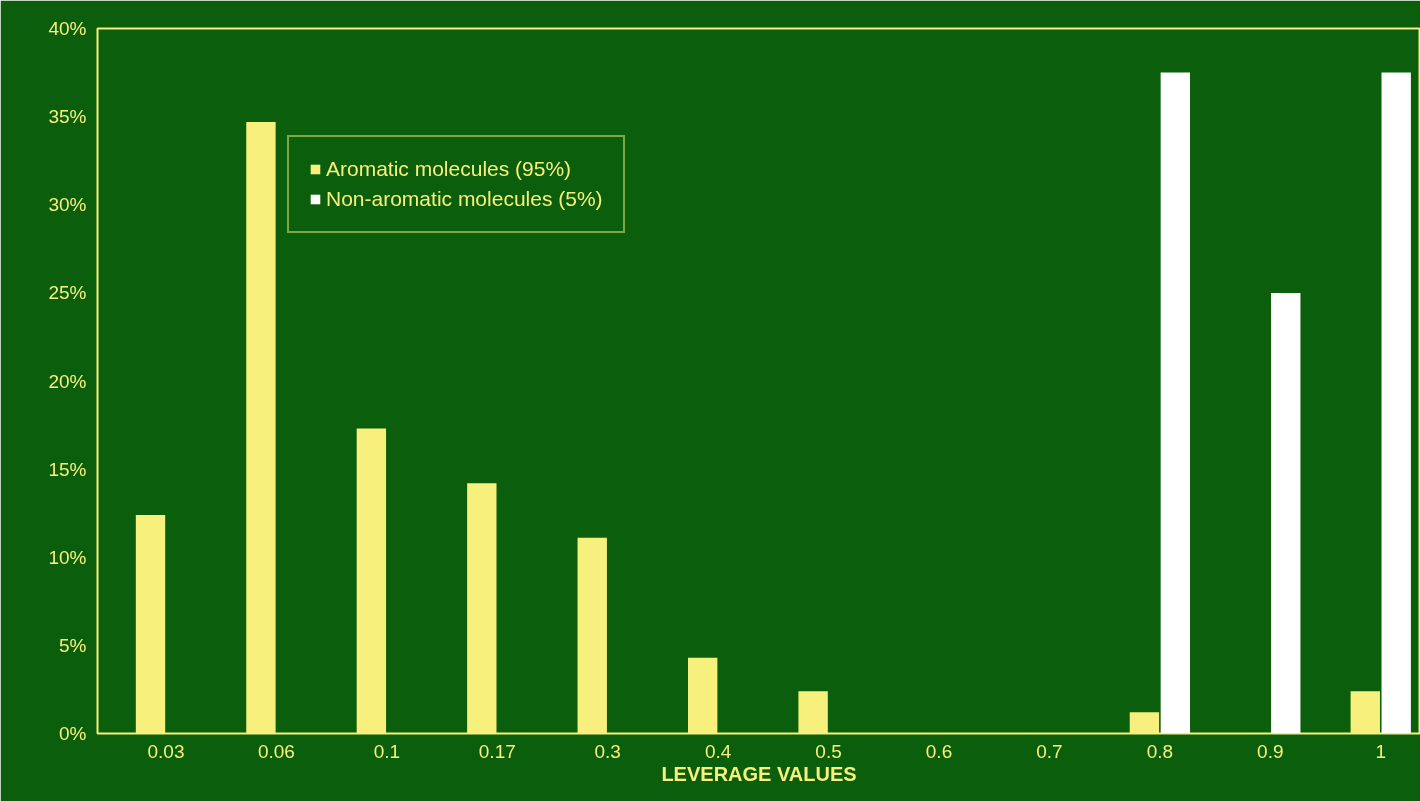  Describe the element at coordinates (73, 645) in the screenshot. I see `y-tick-label: 5%` at that location.